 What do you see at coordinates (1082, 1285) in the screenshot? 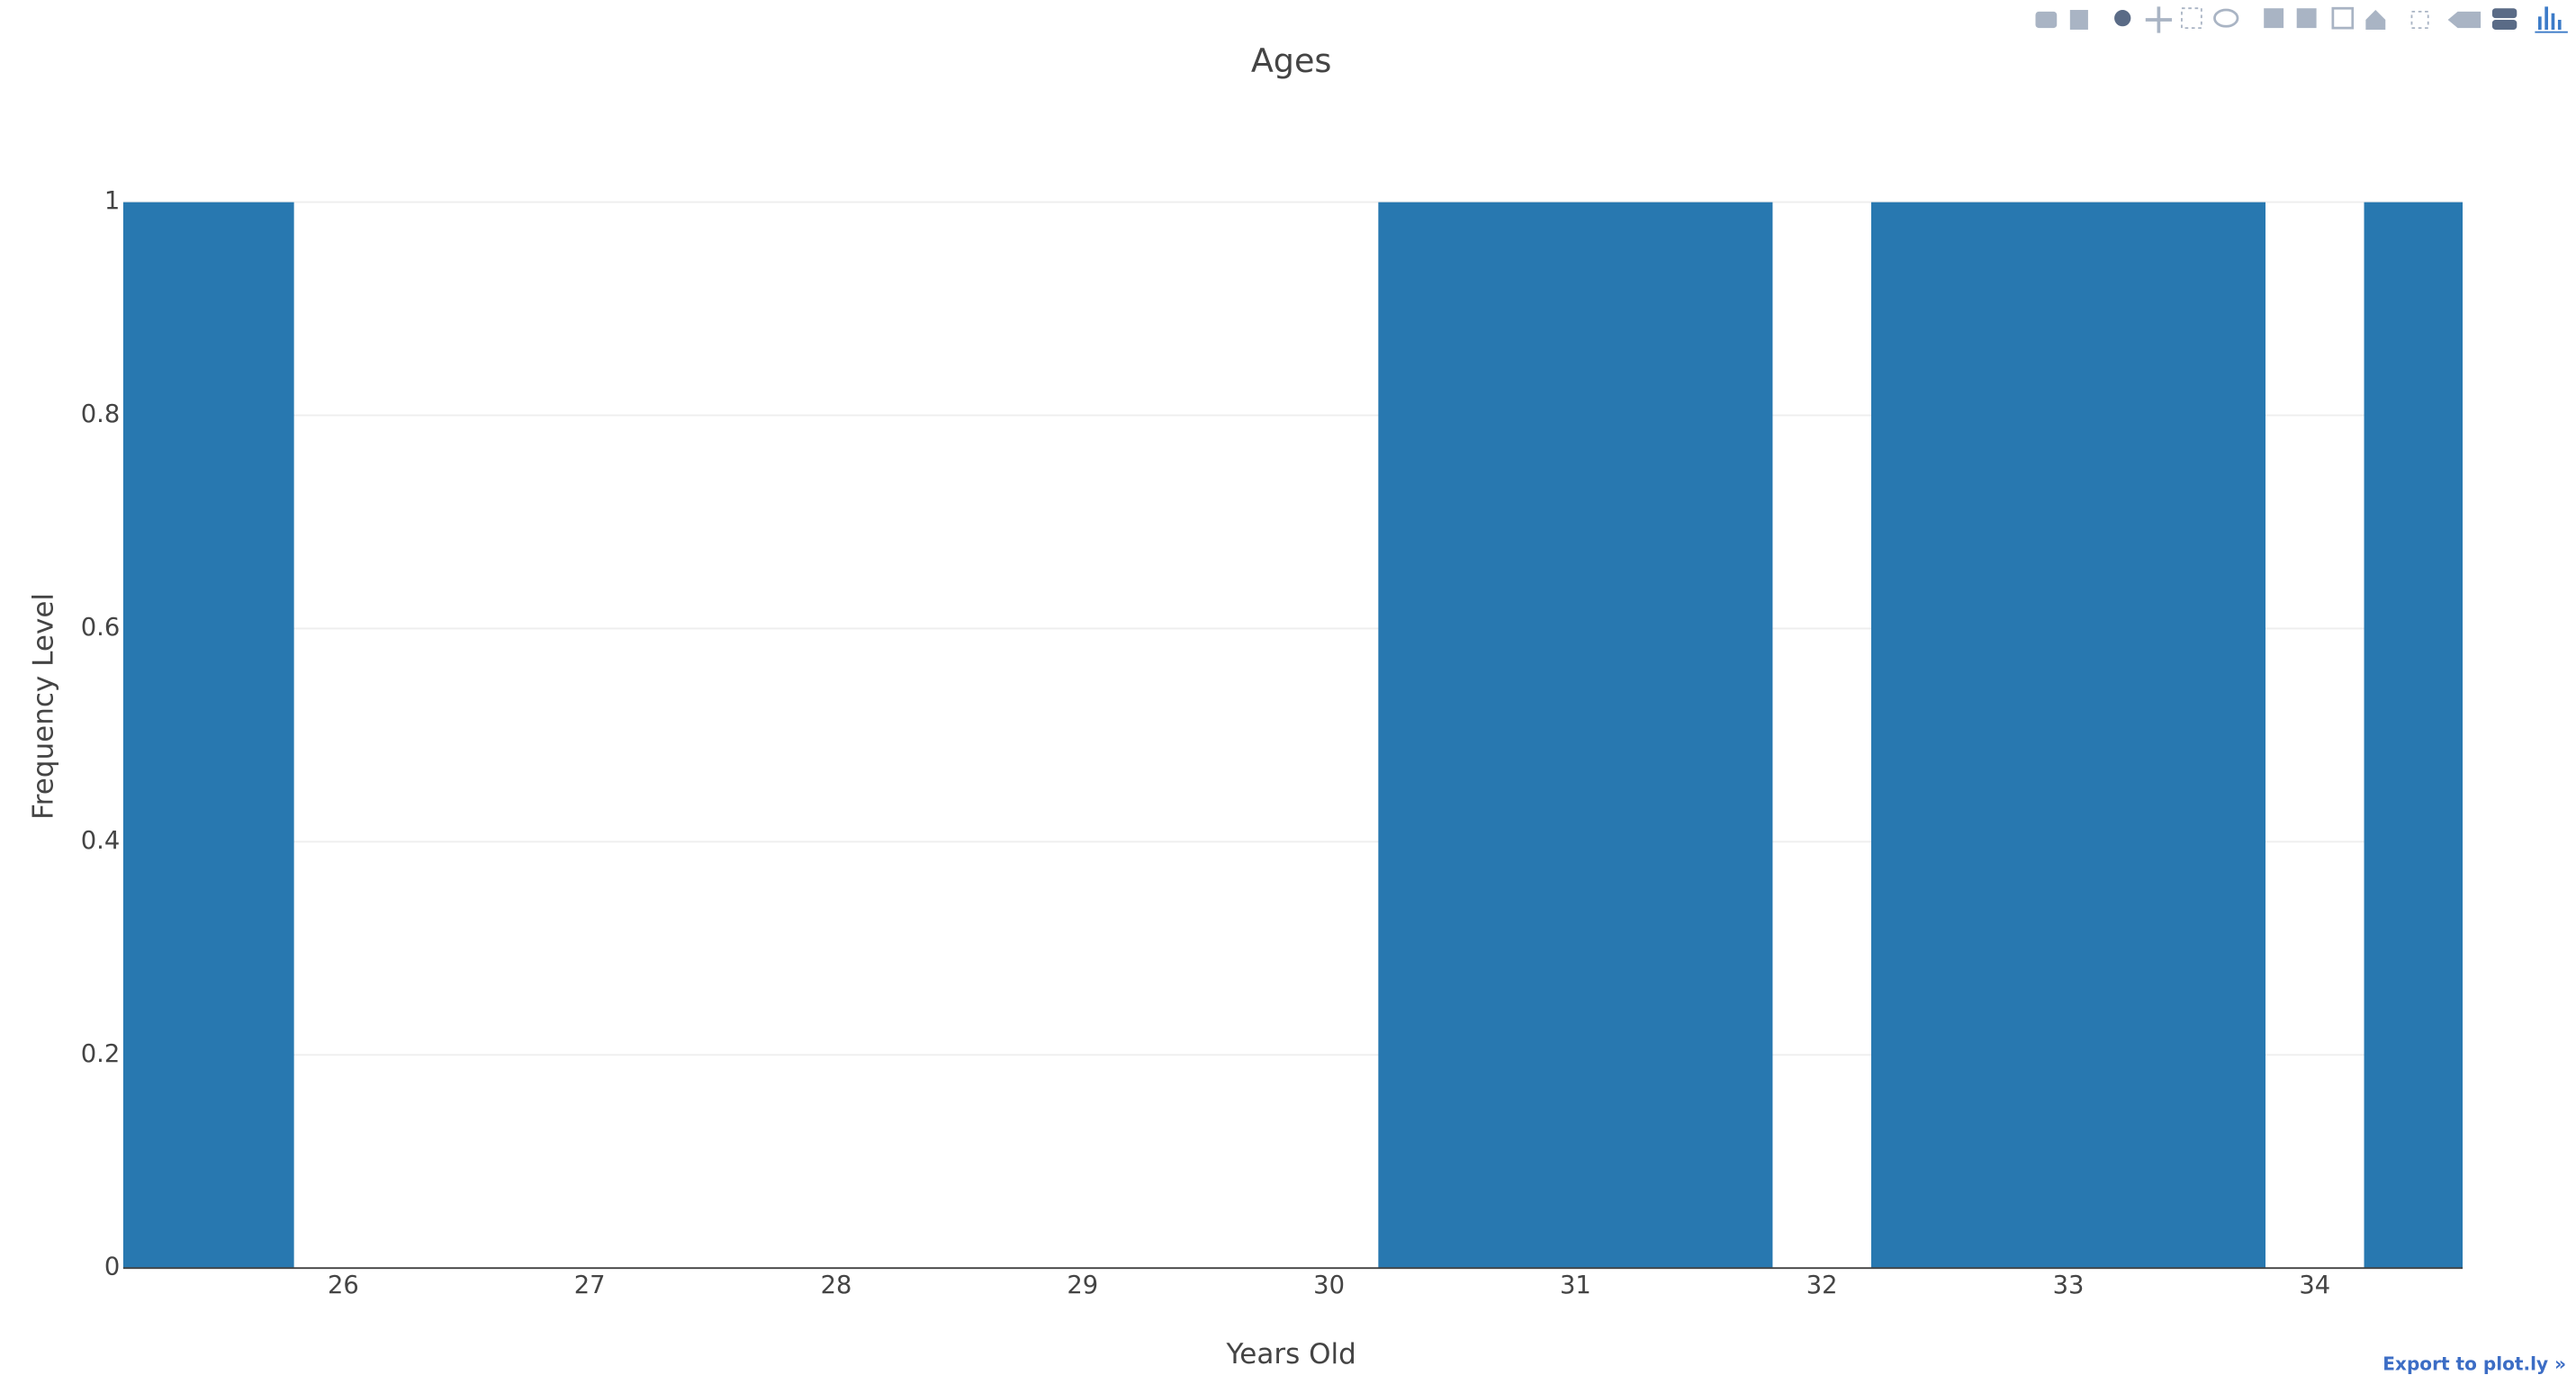
I see `x-tick-label: 29` at bounding box center [1082, 1285].